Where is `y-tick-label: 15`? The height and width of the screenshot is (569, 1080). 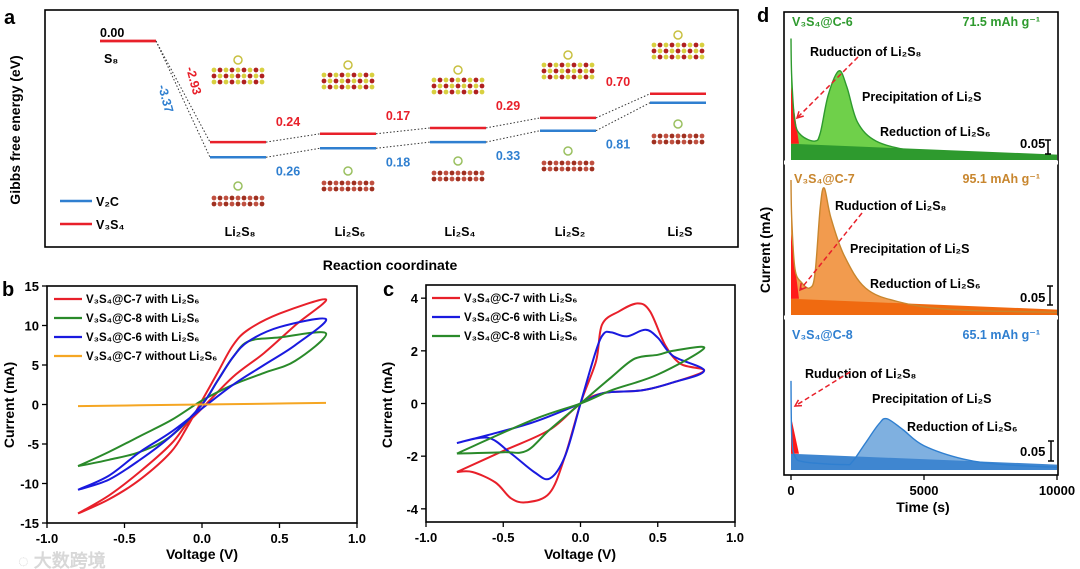
y-tick-label: 15 is located at coordinates (32, 286).